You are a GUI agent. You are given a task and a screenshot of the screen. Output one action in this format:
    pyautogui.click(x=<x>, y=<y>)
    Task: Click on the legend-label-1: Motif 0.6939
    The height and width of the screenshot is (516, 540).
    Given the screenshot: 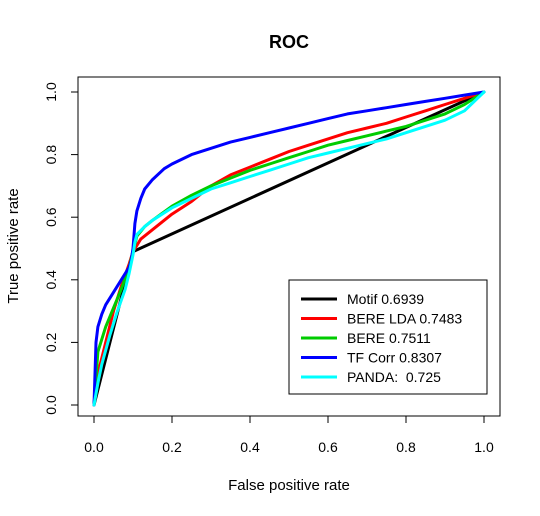 What is the action you would take?
    pyautogui.click(x=385, y=299)
    